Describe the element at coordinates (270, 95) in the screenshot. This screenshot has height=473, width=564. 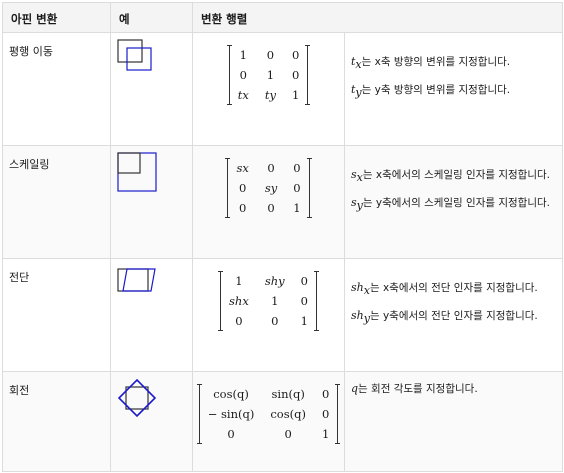
I see `matrix-cell: ty` at that location.